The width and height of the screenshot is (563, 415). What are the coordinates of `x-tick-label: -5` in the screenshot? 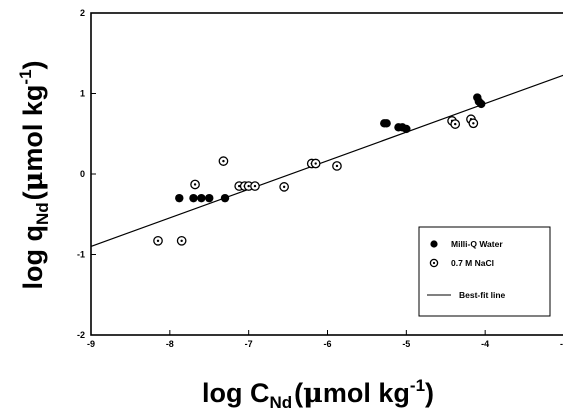 It's located at (406, 344).